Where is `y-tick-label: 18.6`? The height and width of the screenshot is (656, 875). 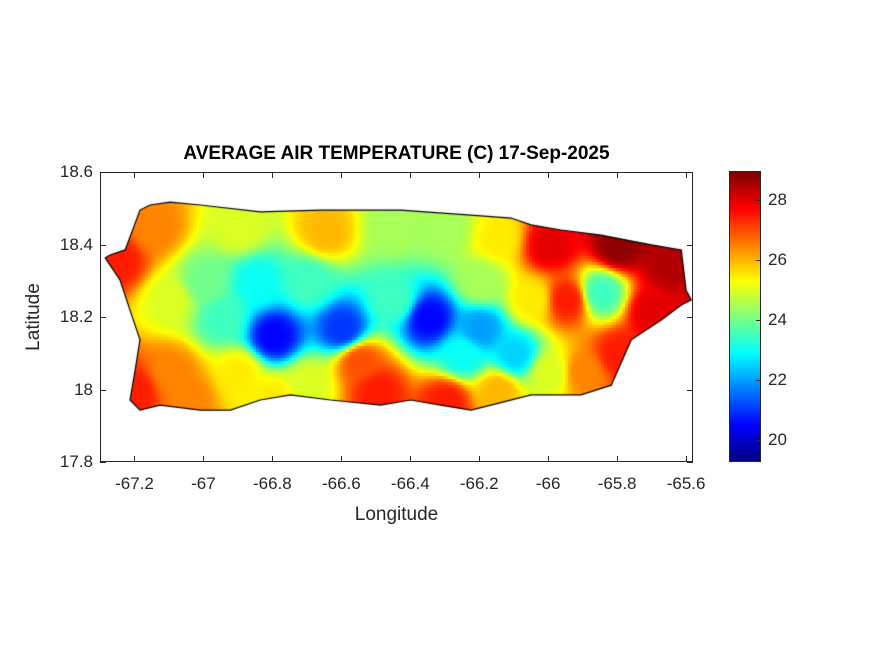
y-tick-label: 18.6 is located at coordinates (76, 171).